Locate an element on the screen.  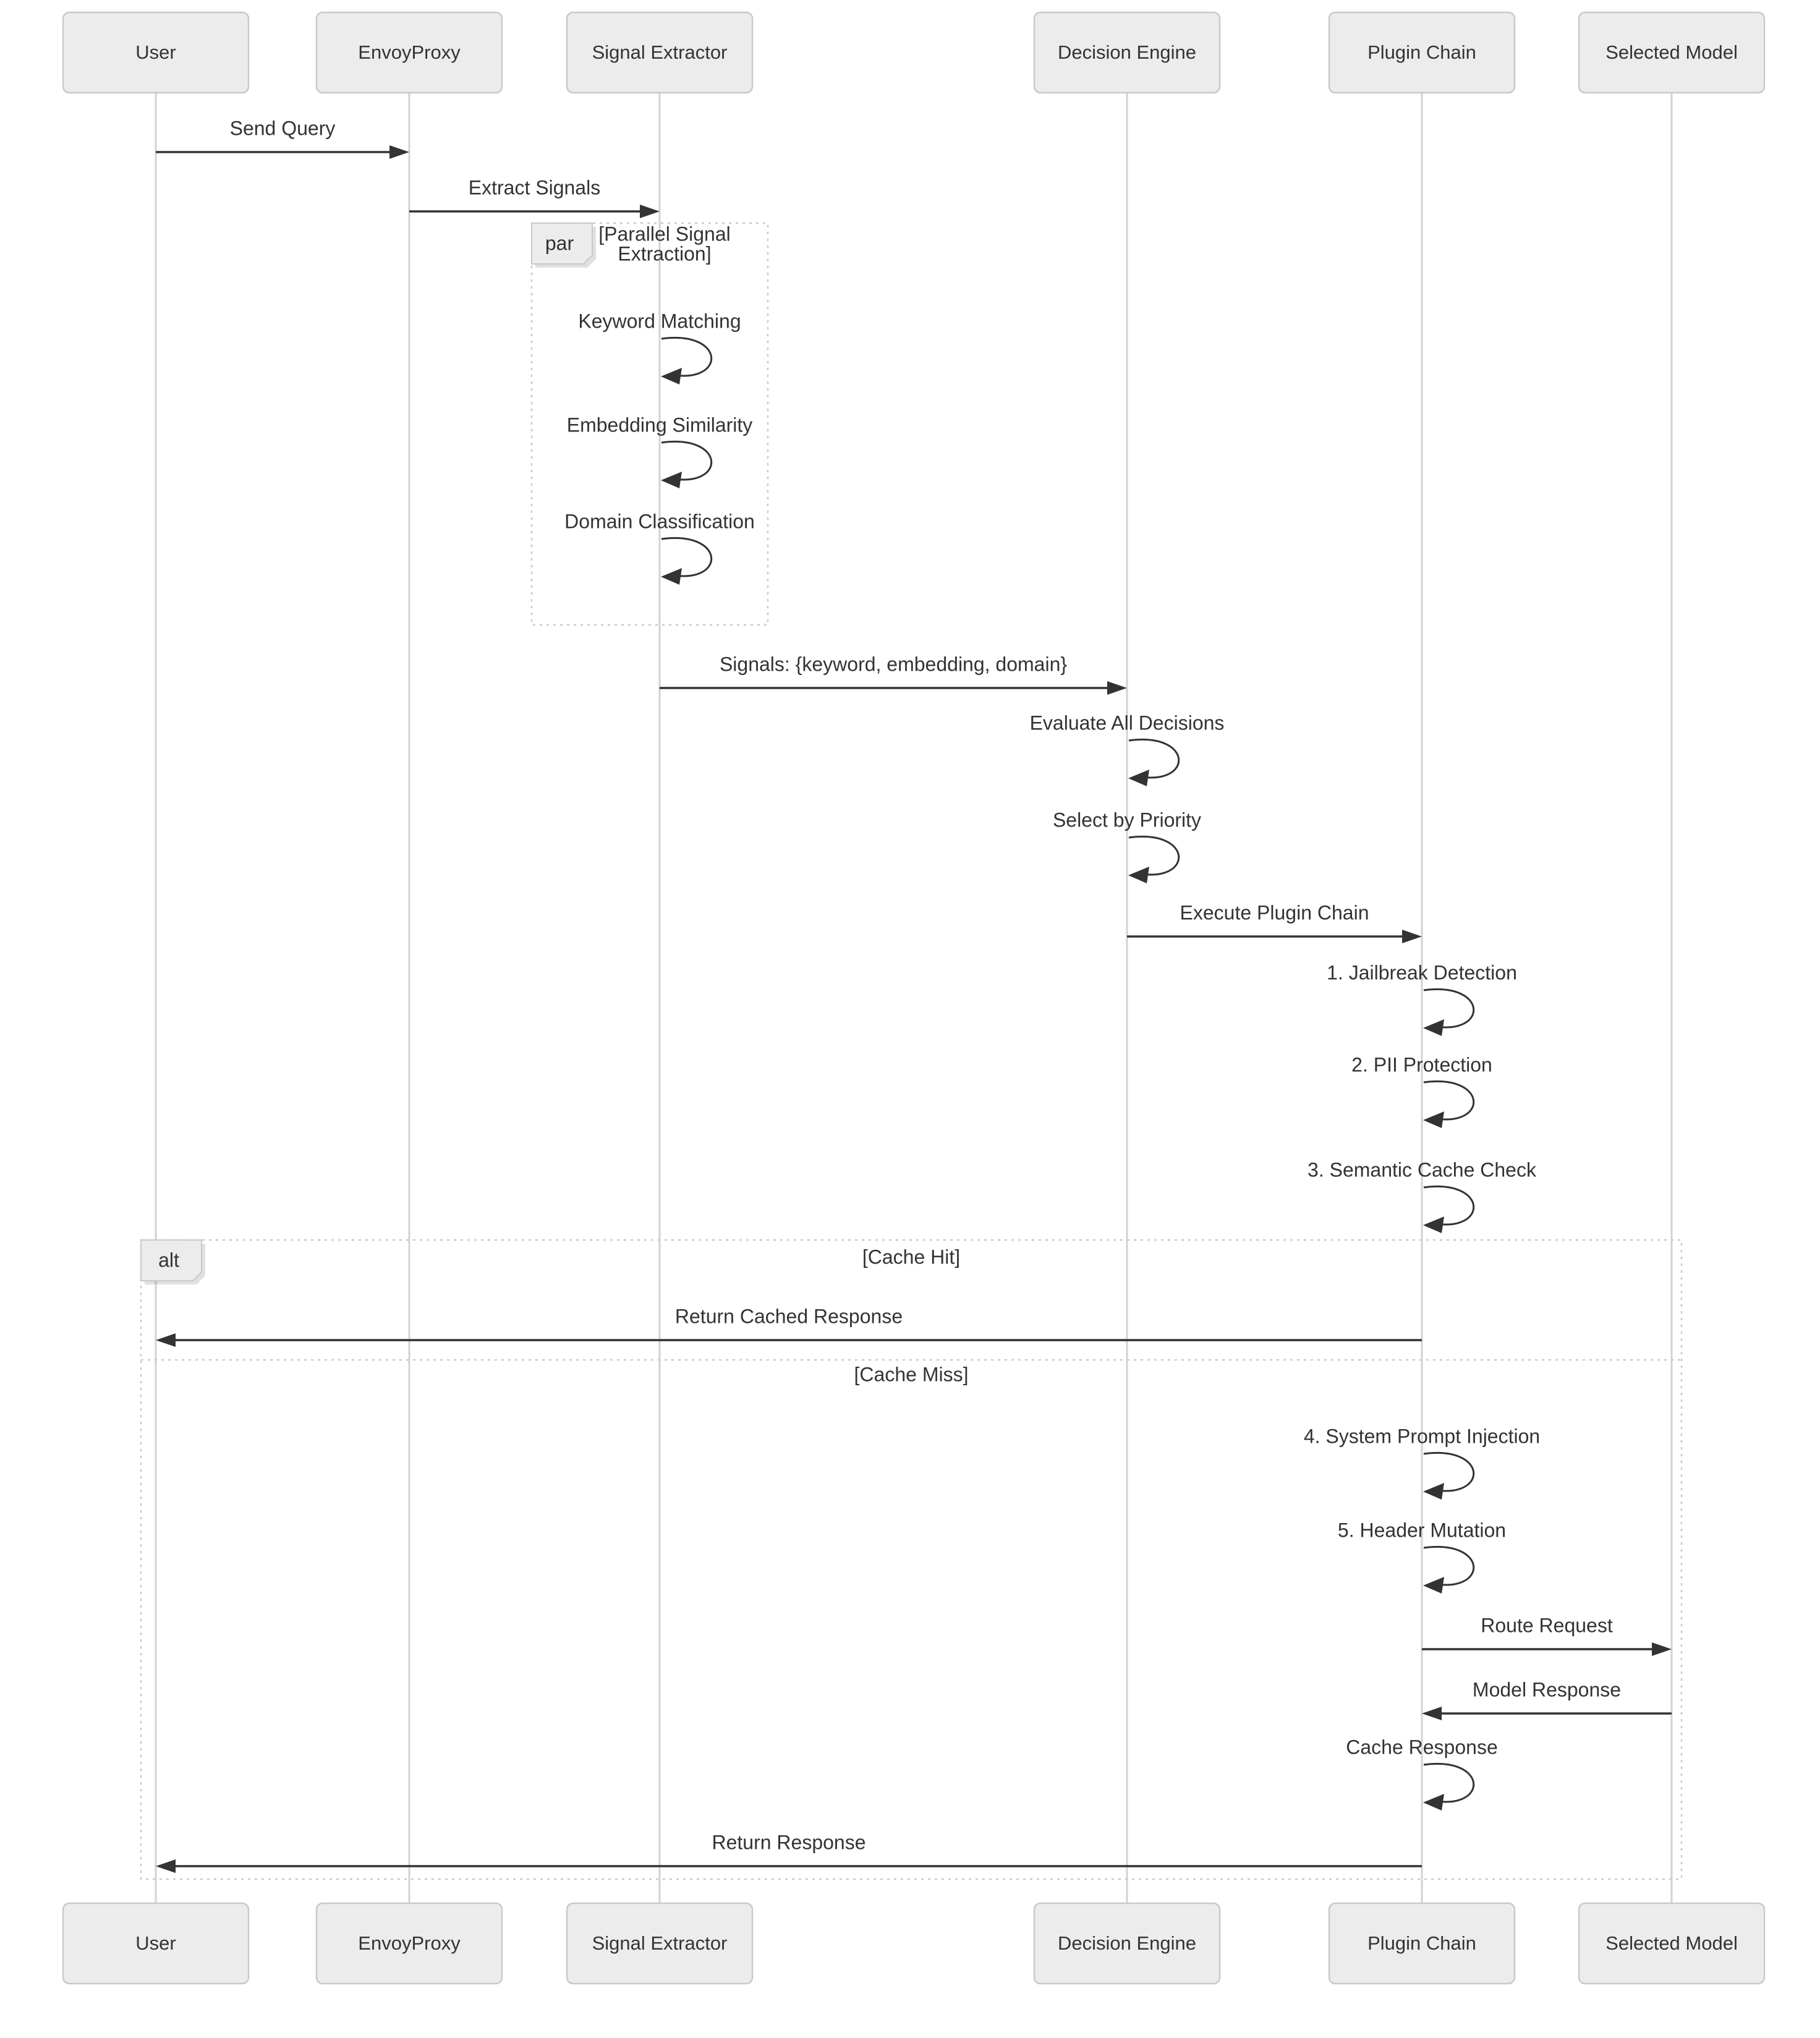
self-message-label: Cache Response is located at coordinates (1422, 1747).